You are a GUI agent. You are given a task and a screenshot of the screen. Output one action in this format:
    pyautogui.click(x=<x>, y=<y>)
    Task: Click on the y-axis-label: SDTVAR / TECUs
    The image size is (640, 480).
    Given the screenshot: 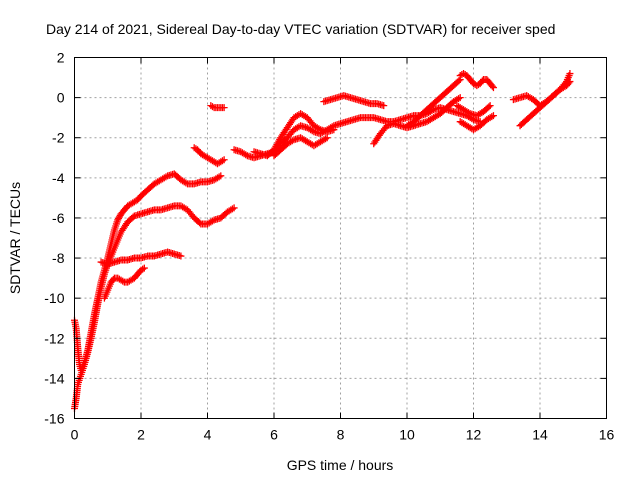 What is the action you would take?
    pyautogui.click(x=15, y=238)
    